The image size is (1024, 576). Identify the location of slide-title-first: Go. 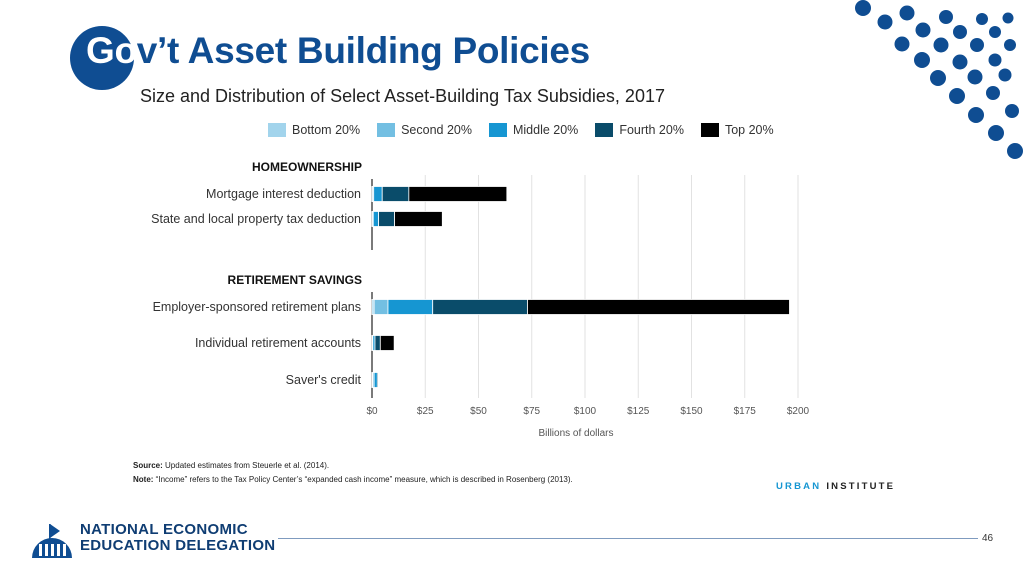
(111, 50).